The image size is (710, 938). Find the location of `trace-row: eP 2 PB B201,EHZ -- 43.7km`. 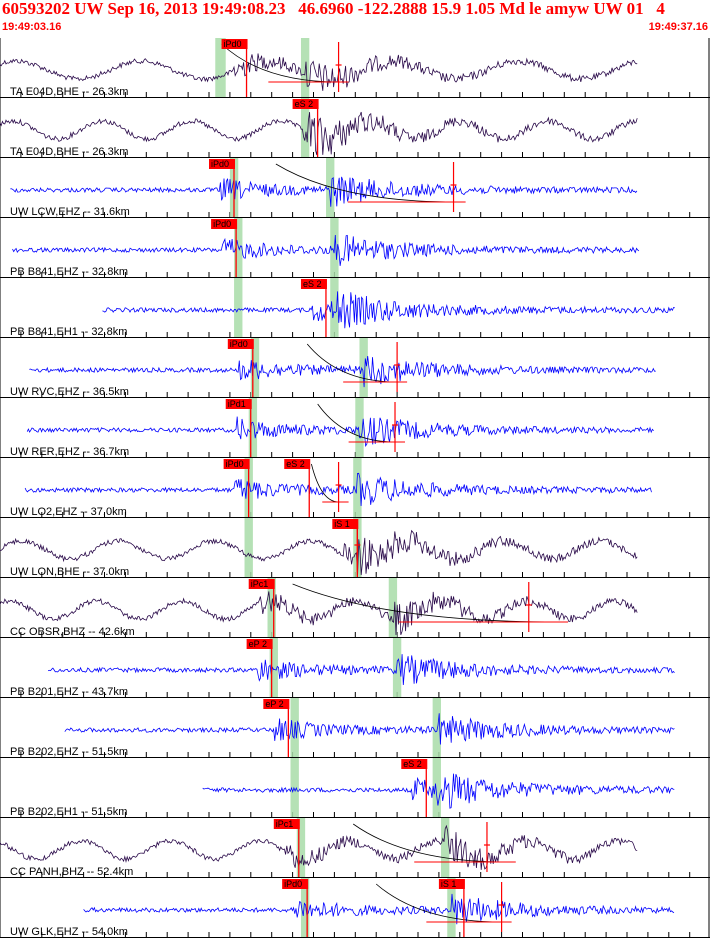

trace-row: eP 2 PB B201,EHZ -- 43.7km is located at coordinates (355, 668).